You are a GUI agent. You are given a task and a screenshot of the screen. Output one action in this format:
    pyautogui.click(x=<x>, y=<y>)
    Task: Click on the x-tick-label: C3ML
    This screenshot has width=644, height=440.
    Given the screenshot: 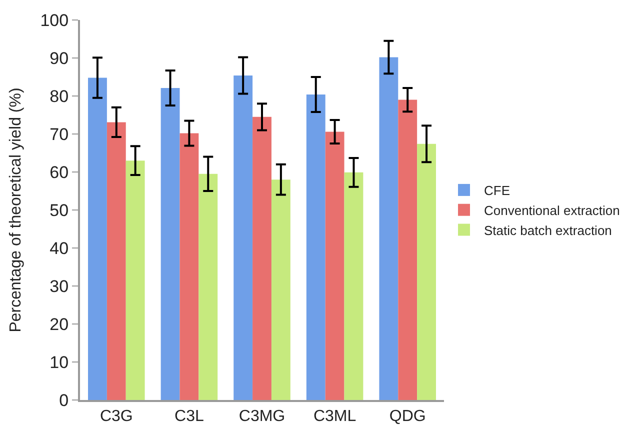 What is the action you would take?
    pyautogui.click(x=334, y=417)
    